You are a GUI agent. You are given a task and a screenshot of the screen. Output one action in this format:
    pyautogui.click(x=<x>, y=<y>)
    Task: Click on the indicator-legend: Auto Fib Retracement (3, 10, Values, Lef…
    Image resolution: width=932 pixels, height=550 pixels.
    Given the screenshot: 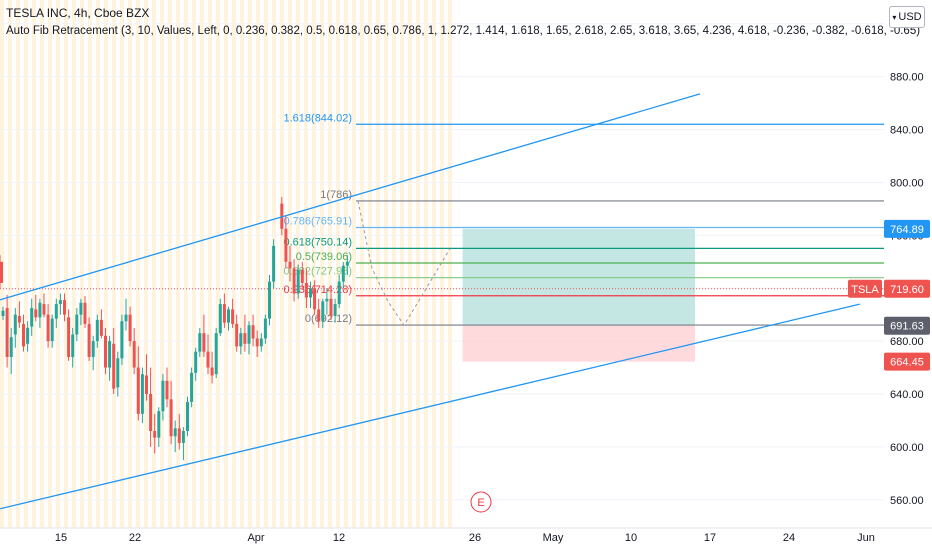 What is the action you would take?
    pyautogui.click(x=463, y=31)
    